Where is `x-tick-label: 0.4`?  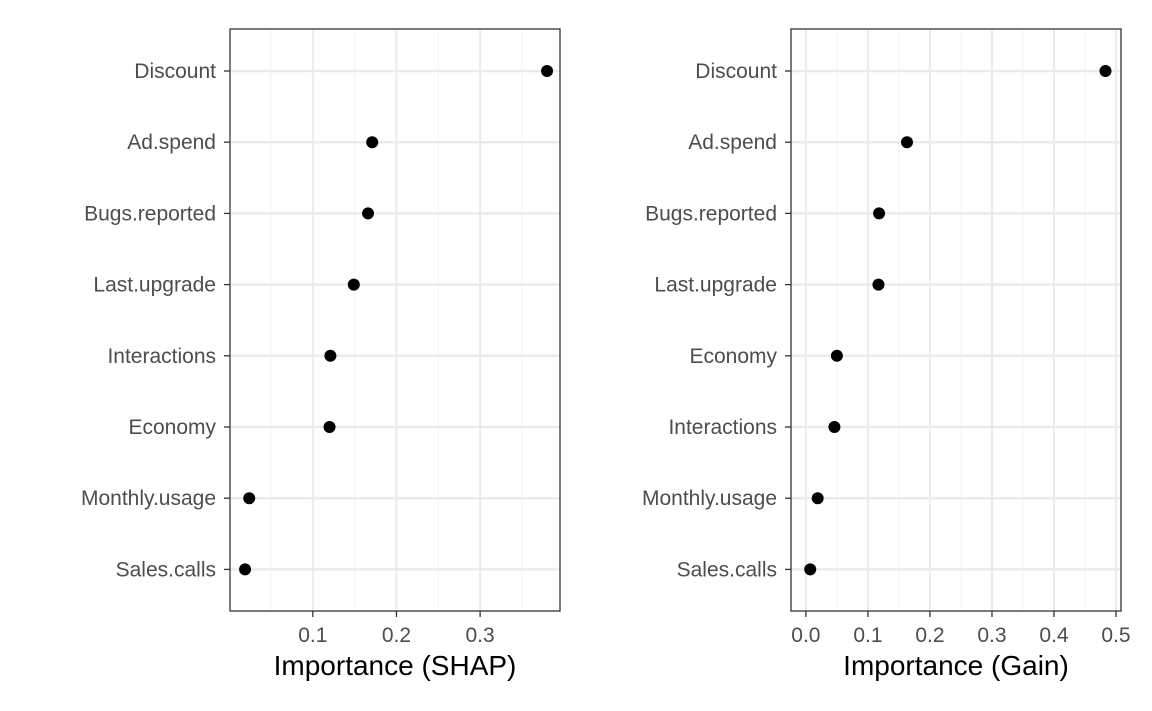 x-tick-label: 0.4 is located at coordinates (1054, 635).